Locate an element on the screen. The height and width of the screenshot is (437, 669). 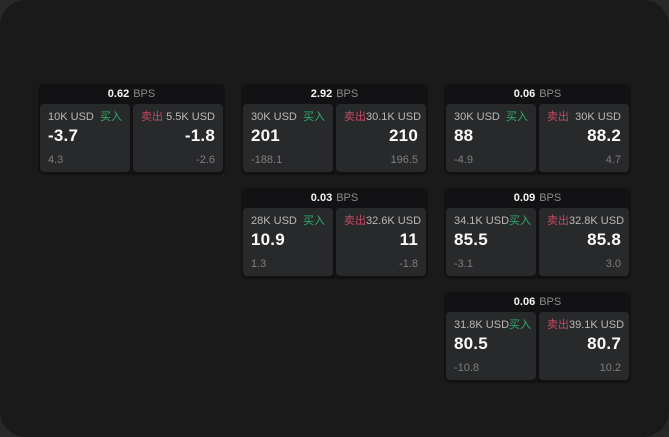
sell-price: 11 is located at coordinates (408, 240).